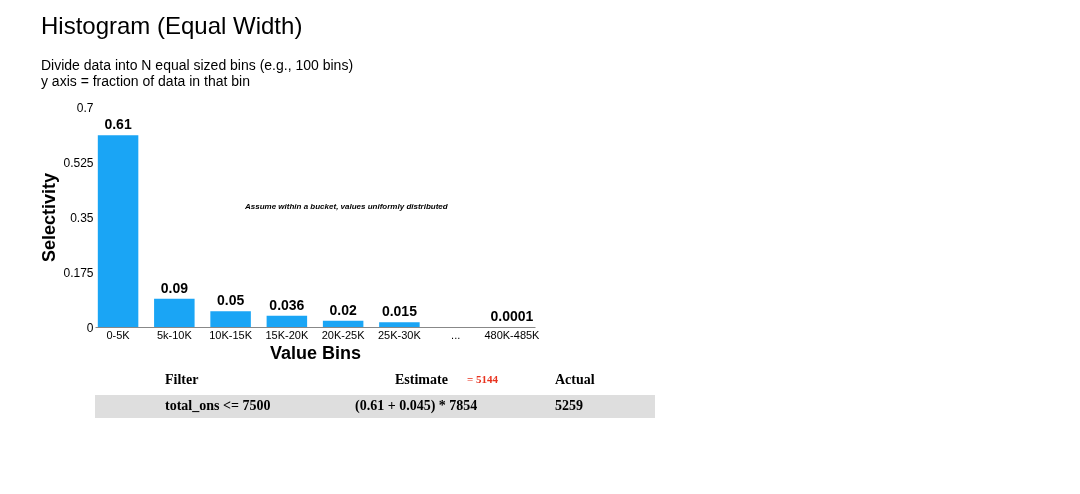 The image size is (1080, 494). Describe the element at coordinates (90, 327) in the screenshot. I see `y-tick-label: 0` at that location.